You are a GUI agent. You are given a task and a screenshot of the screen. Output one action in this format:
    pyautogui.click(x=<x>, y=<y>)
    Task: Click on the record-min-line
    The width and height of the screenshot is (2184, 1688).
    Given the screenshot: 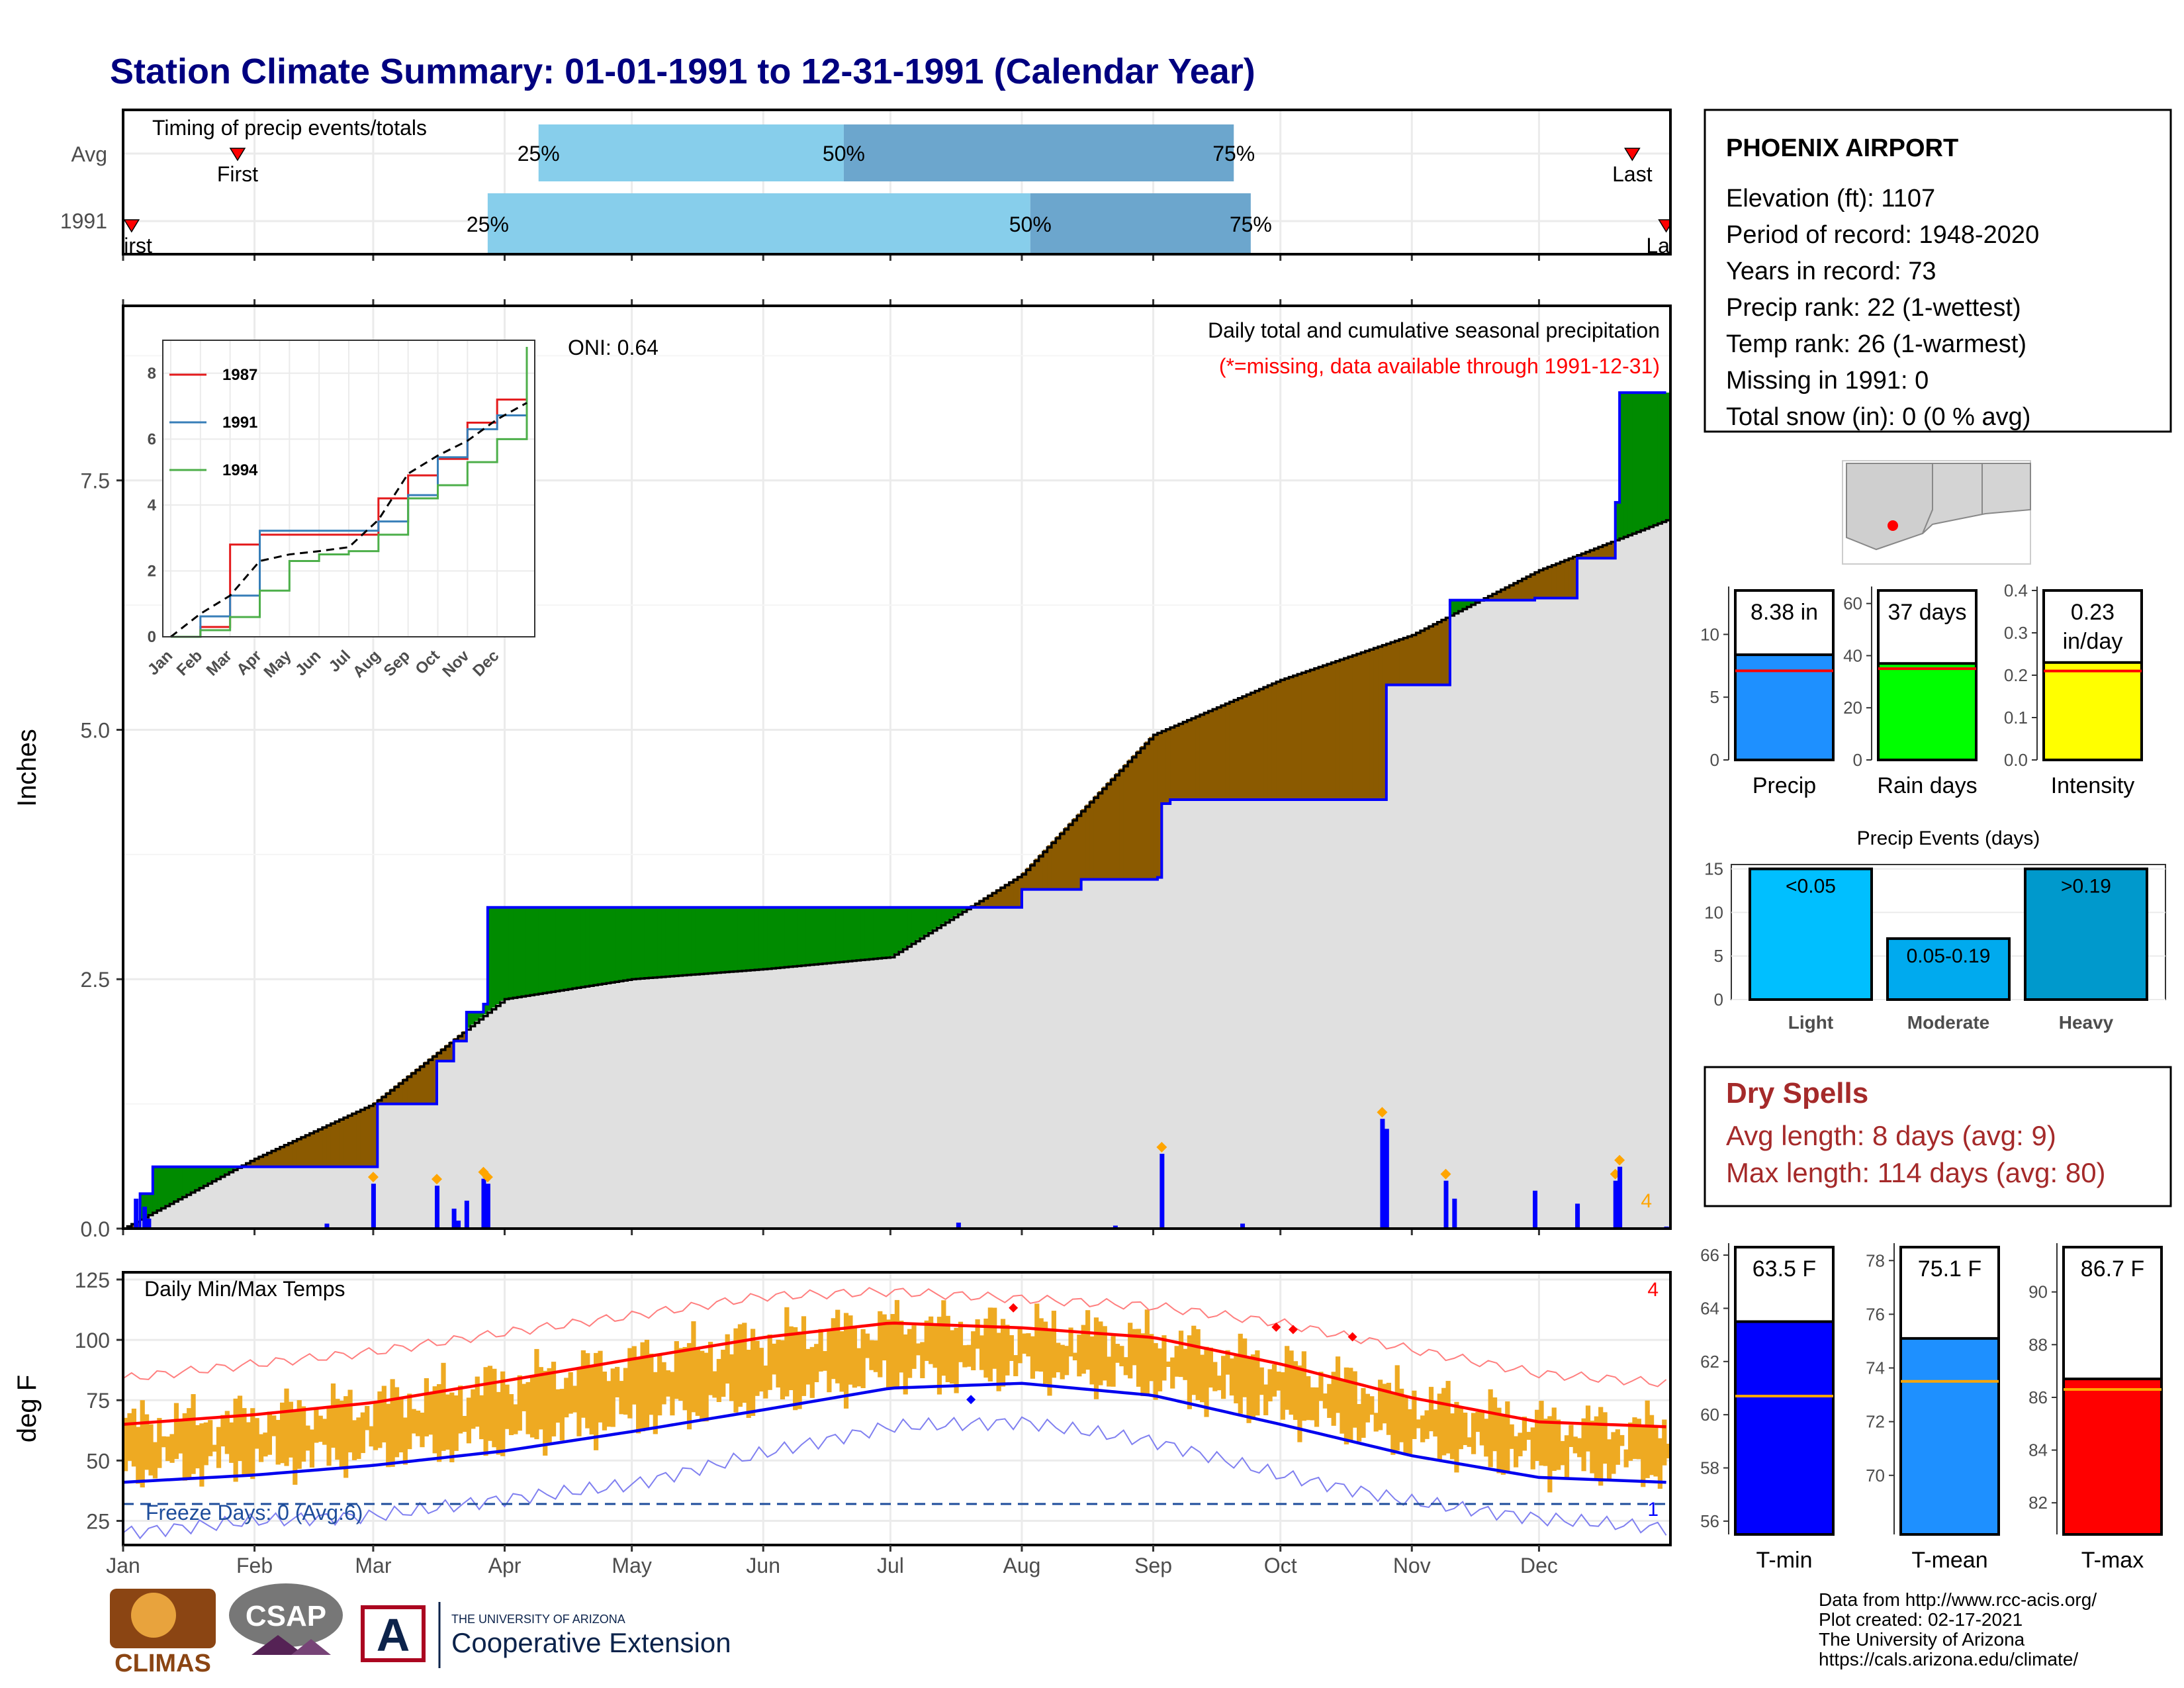 What is the action you would take?
    pyautogui.click(x=894, y=1478)
    